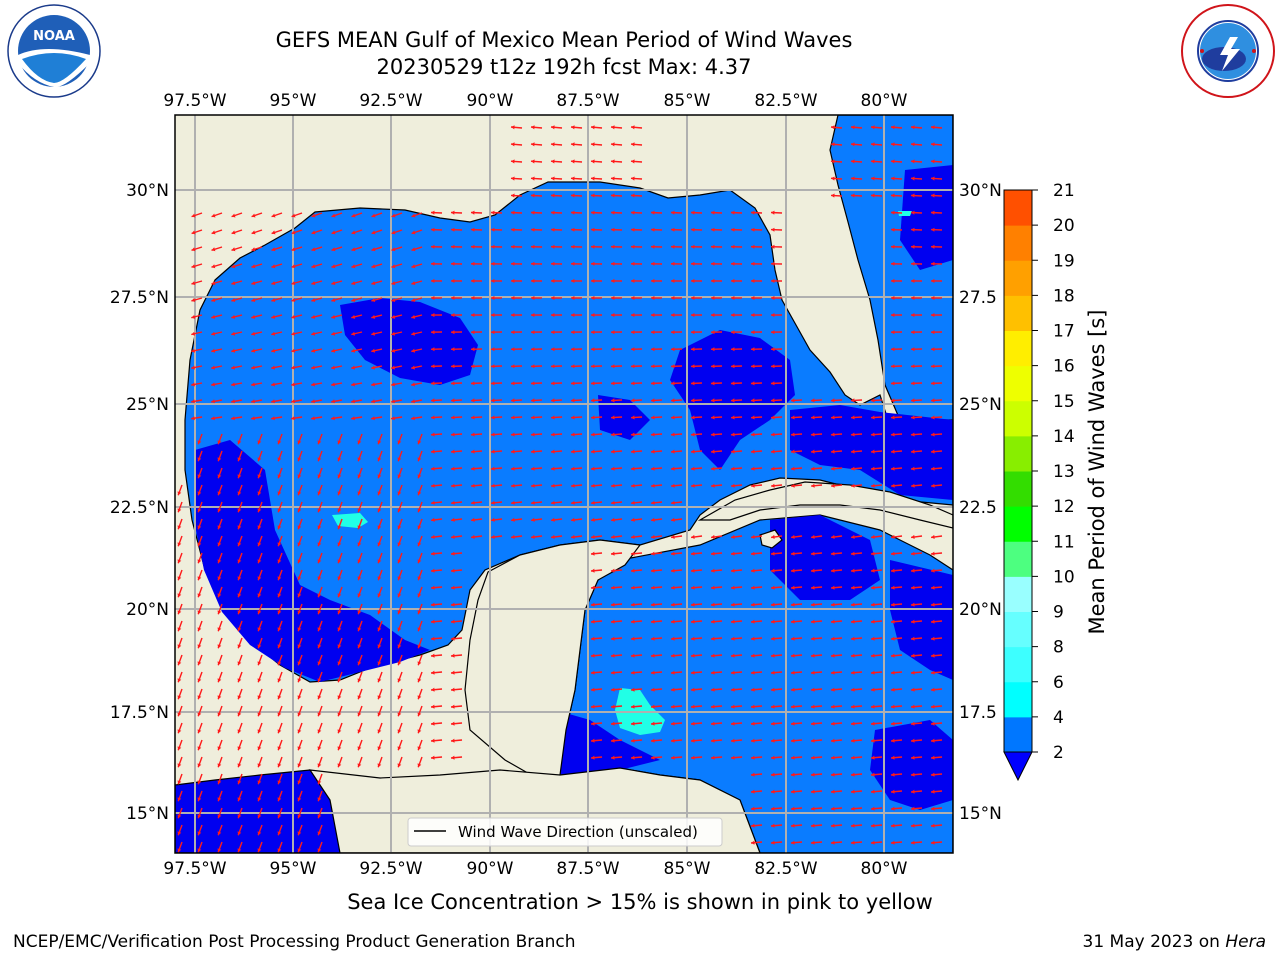 The image size is (1280, 960). I want to click on noaa-logo: NOAA, so click(54, 51).